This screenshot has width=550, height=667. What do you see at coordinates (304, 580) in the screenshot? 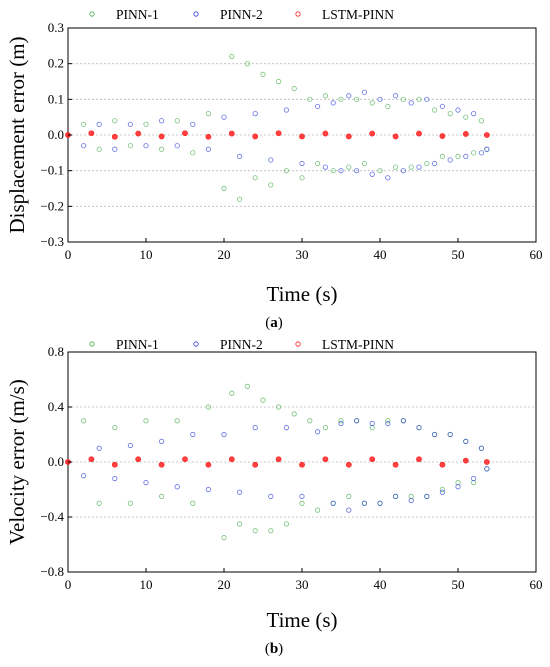
I see `x-axis-ticks: 0 10 20 30 40 50 60` at bounding box center [304, 580].